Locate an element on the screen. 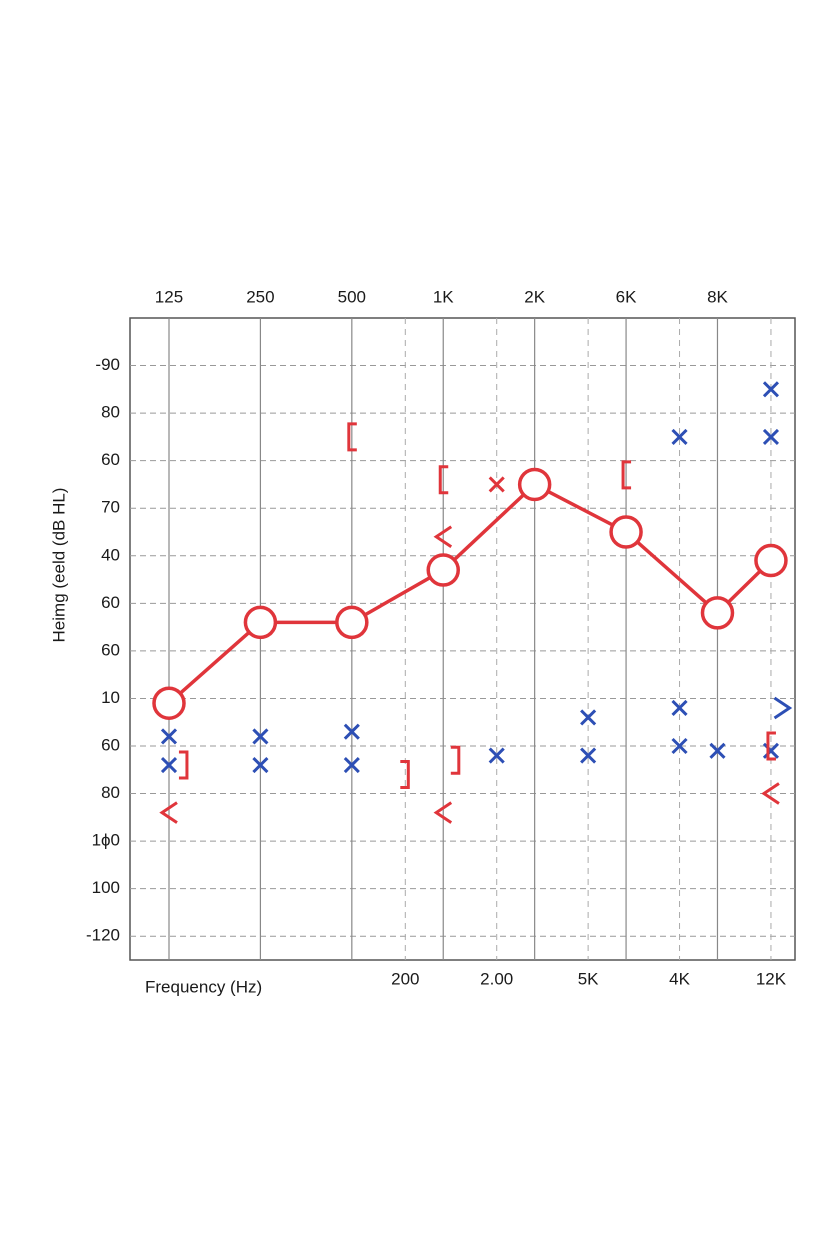 Image resolution: width=832 pixels, height=1253 pixels. y-tick-label: 70 is located at coordinates (110, 507).